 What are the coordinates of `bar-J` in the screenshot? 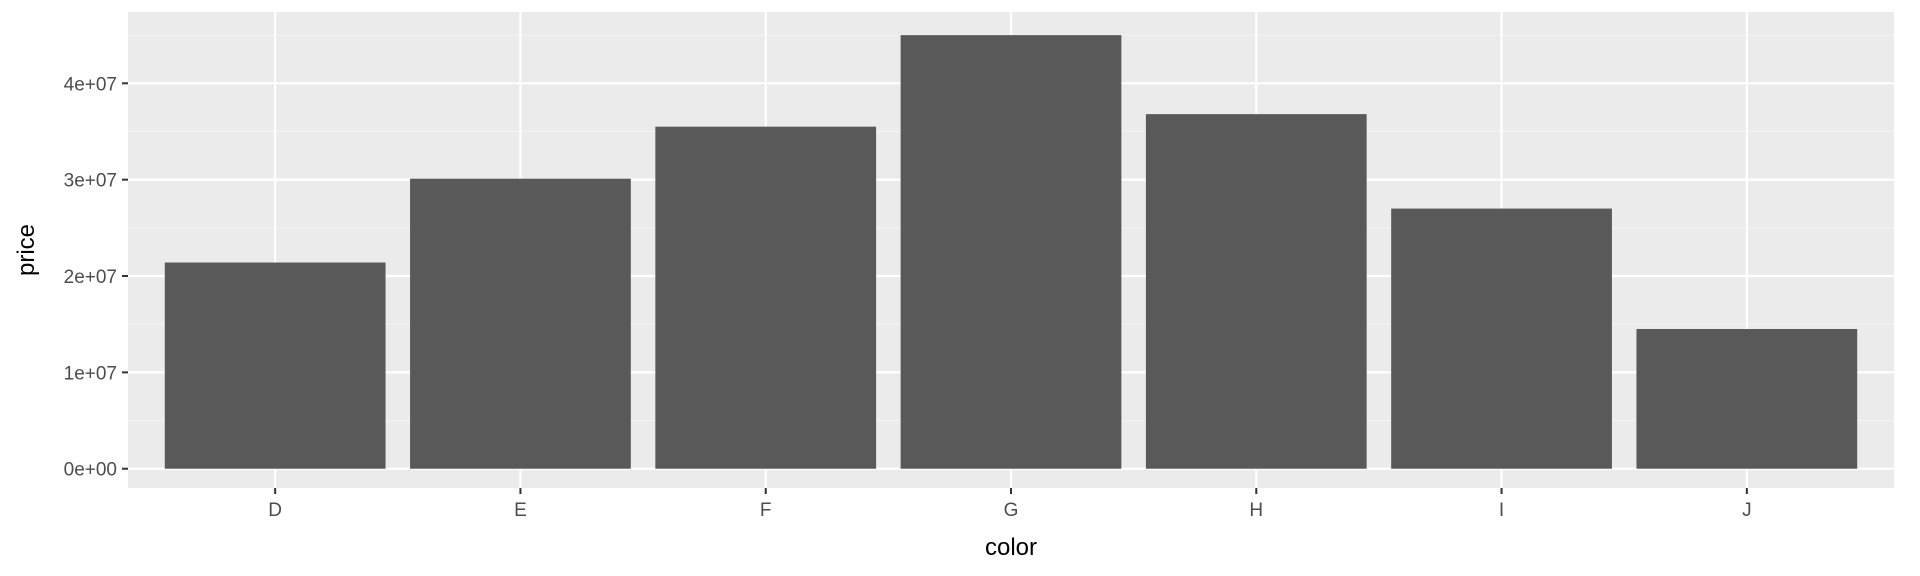 It's located at (1747, 399).